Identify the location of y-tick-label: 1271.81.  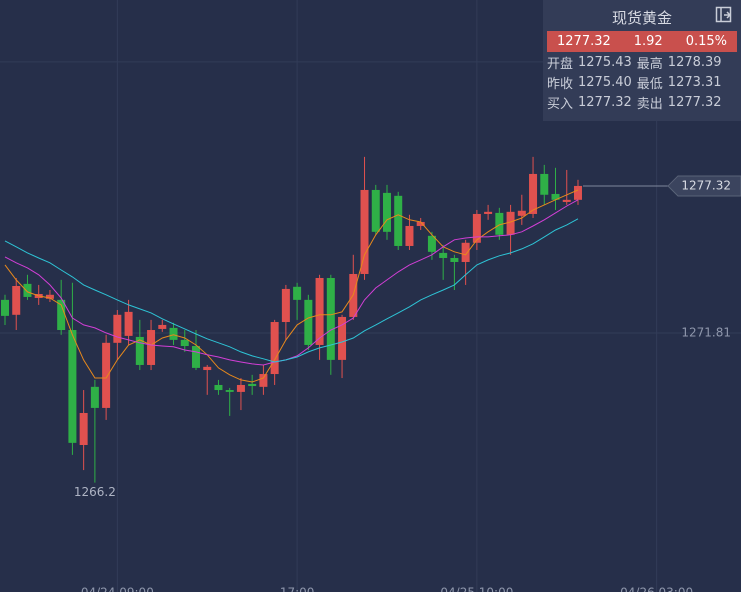
(706, 332).